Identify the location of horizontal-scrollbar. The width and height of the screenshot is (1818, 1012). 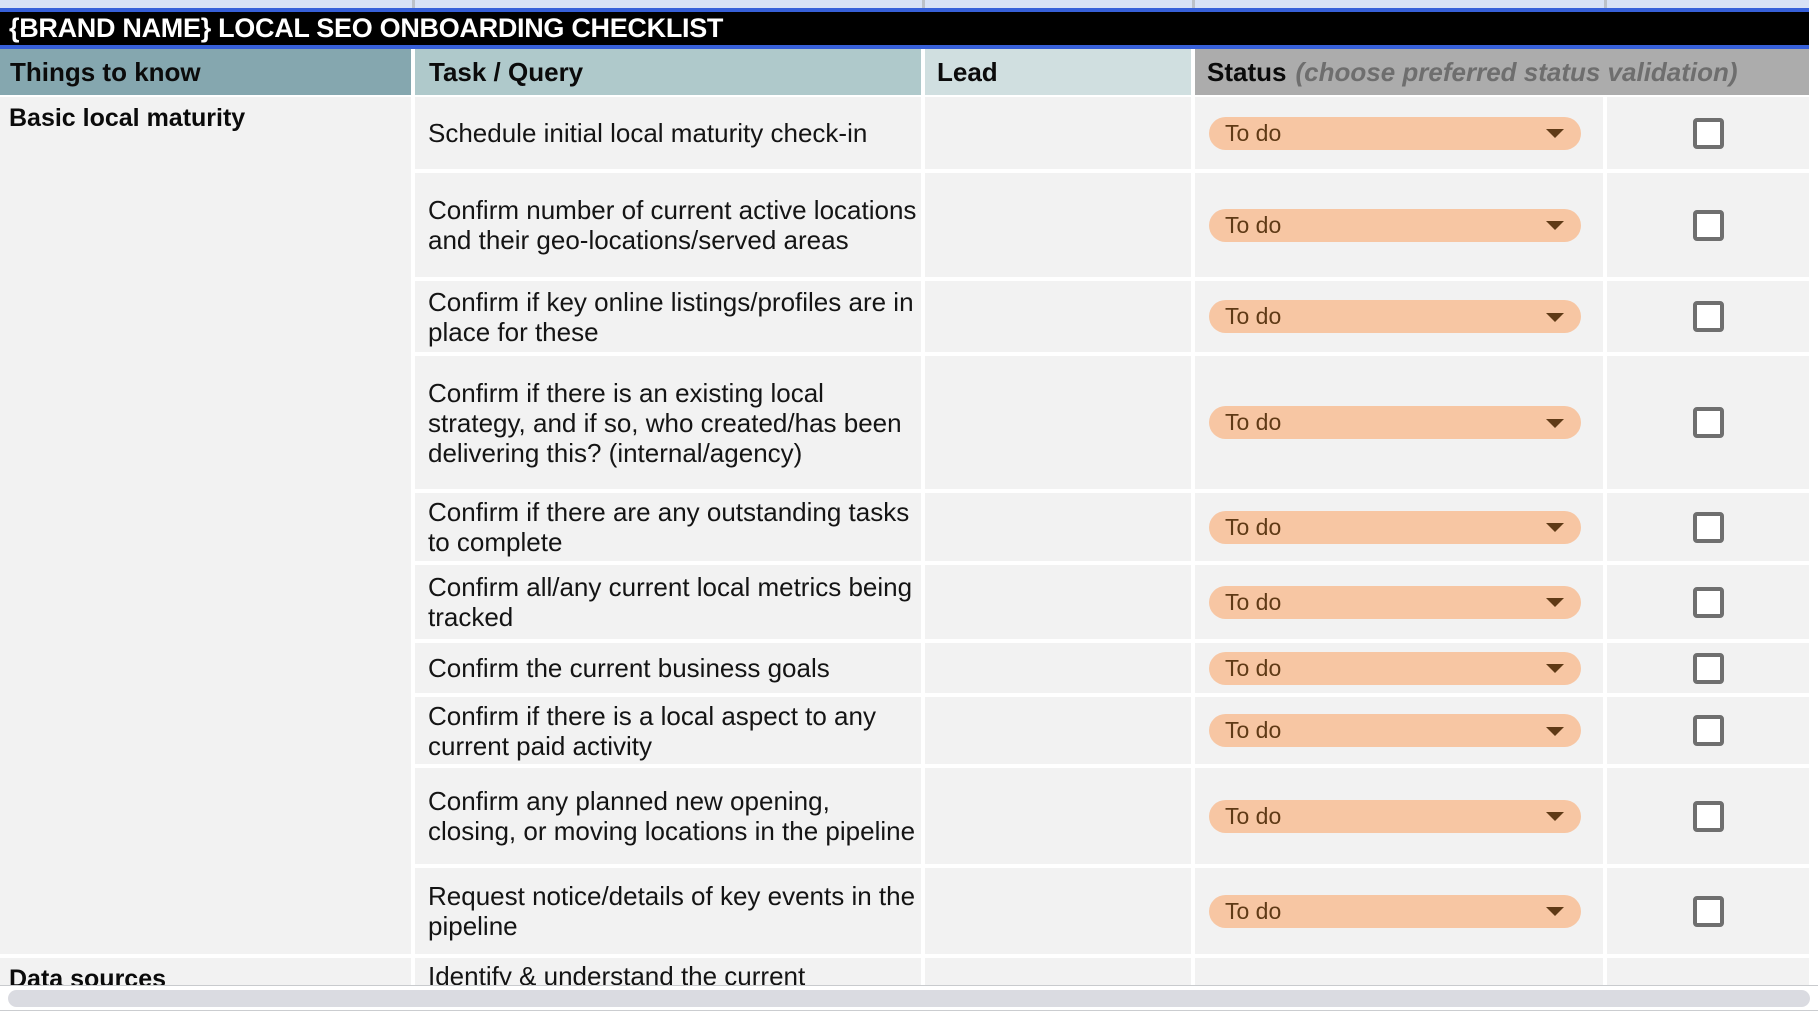
(909, 998).